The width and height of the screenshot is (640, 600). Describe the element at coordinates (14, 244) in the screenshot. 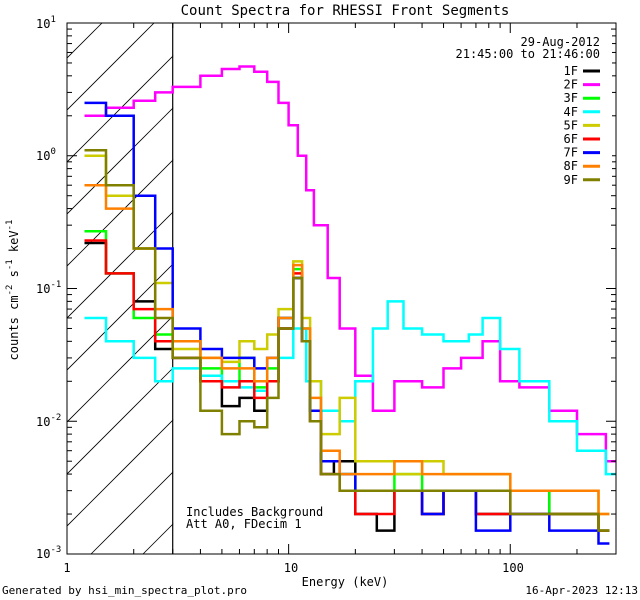

I see `y-label-end: keV` at that location.